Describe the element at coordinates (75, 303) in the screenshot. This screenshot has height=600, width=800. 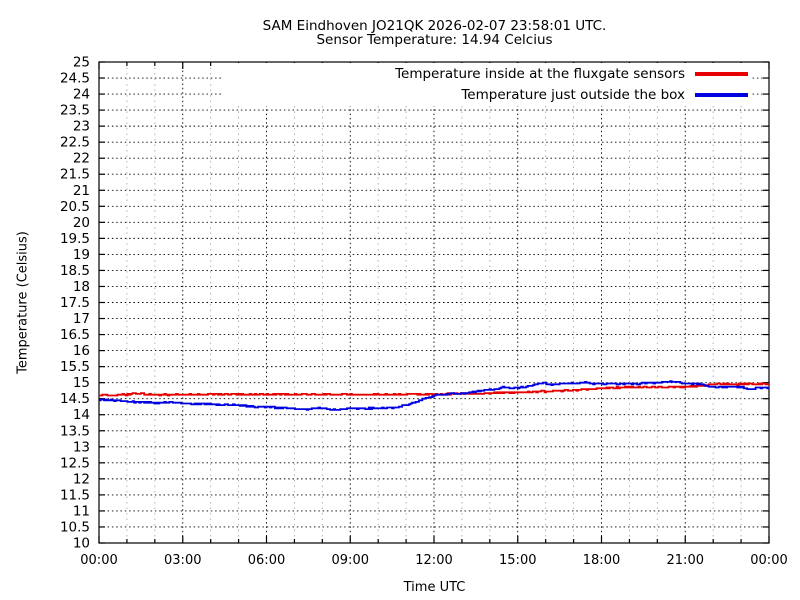
I see `y-tick-label: 17.5` at that location.